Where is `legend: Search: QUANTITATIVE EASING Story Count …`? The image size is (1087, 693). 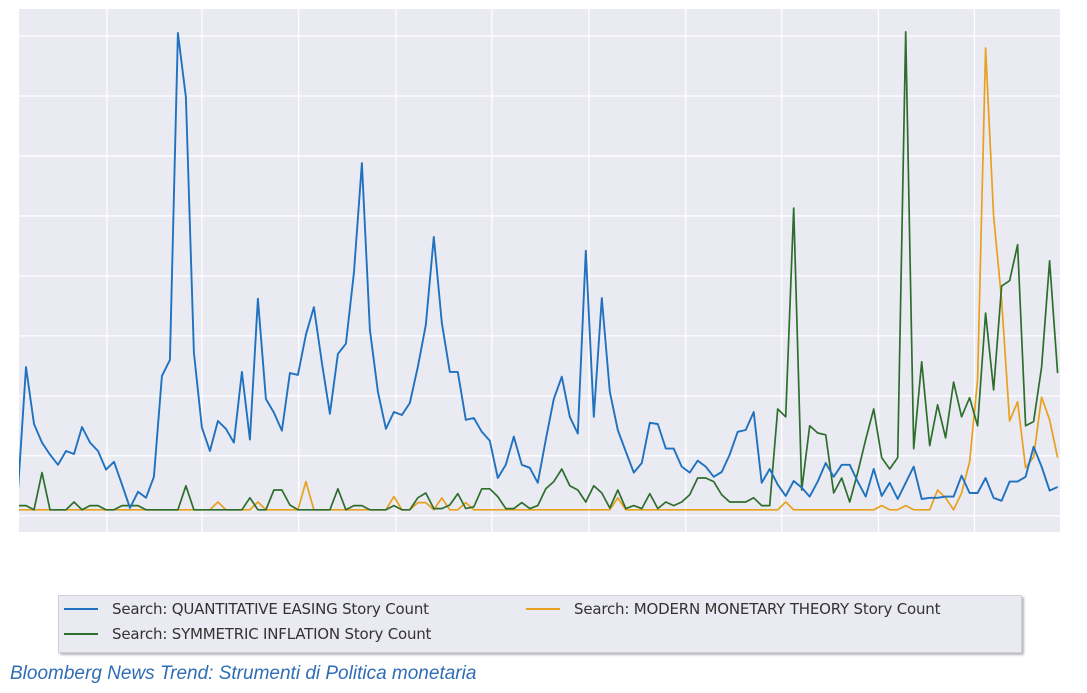
legend: Search: QUANTITATIVE EASING Story Count … is located at coordinates (540, 624).